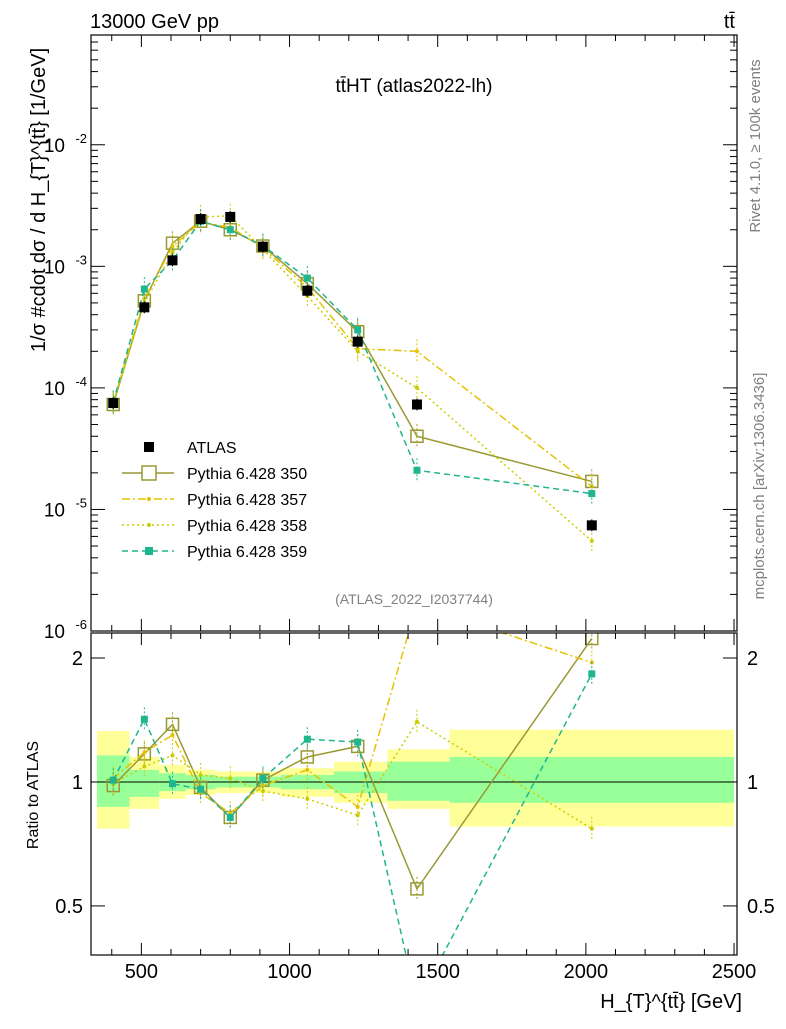 The image size is (786, 1029). What do you see at coordinates (247, 526) in the screenshot?
I see `legend-label-3: Pythia 6.428 358` at bounding box center [247, 526].